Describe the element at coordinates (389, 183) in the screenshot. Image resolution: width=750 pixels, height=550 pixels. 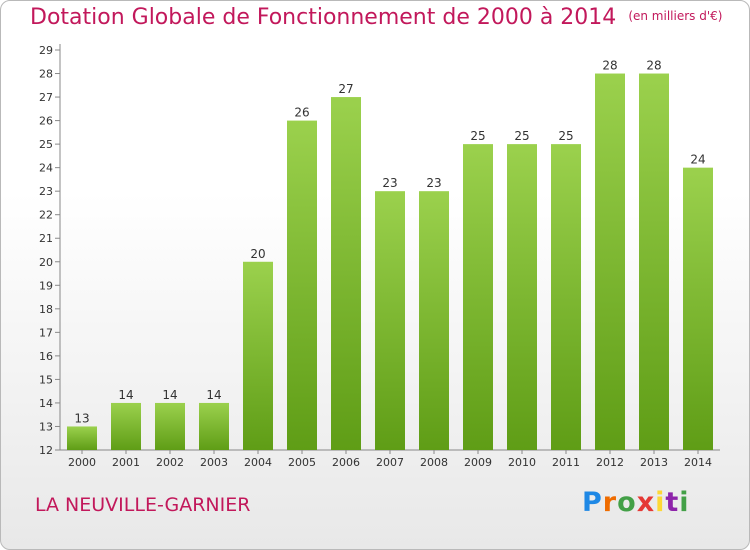
I see `data-label-2007: 23` at that location.